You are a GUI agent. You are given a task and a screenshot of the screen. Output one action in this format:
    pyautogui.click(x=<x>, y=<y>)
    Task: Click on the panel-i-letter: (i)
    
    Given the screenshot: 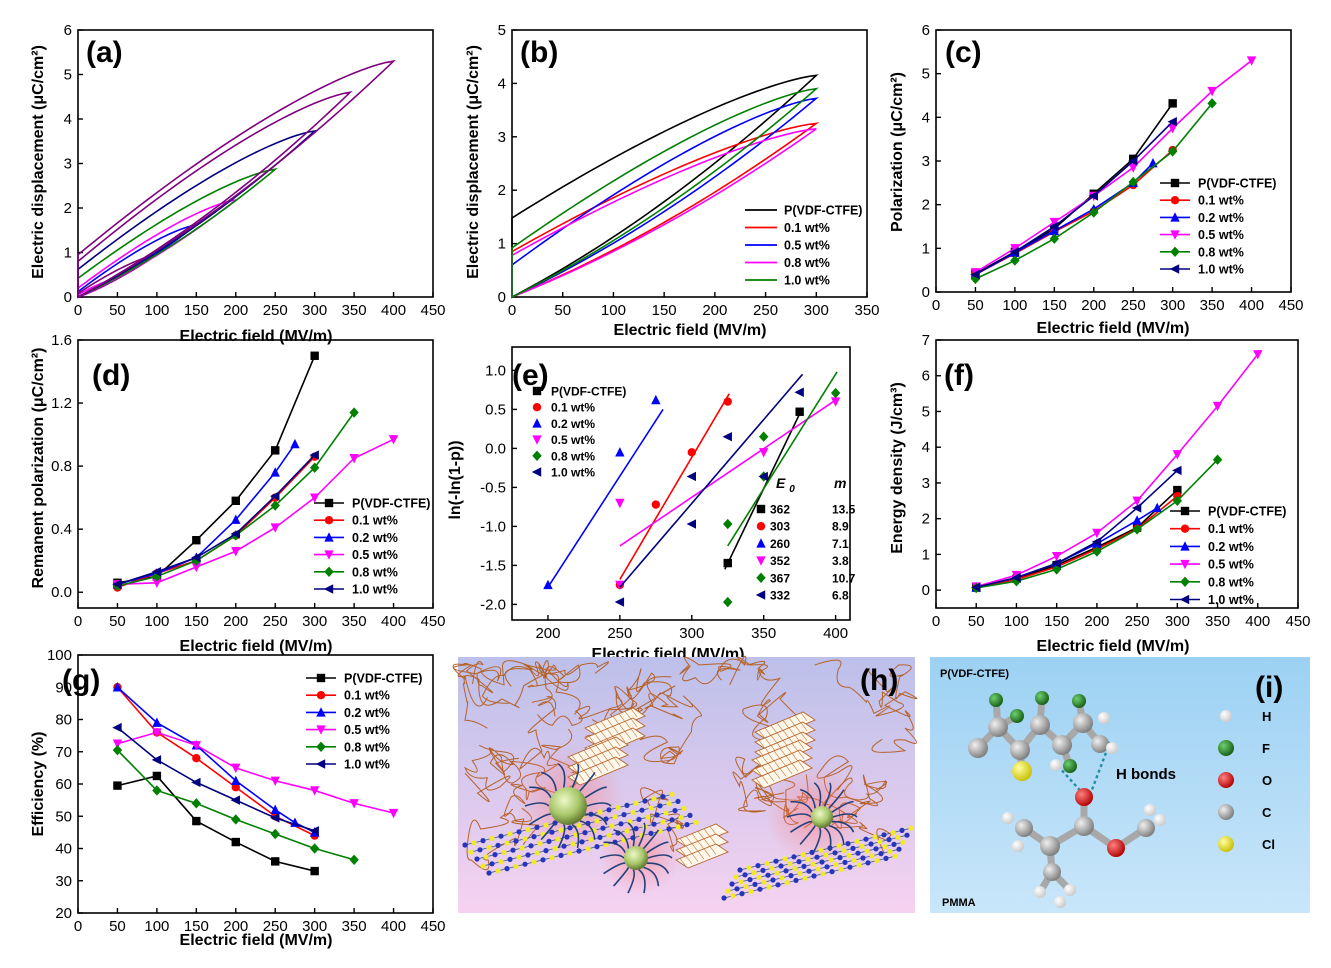 What is the action you would take?
    pyautogui.click(x=1269, y=687)
    